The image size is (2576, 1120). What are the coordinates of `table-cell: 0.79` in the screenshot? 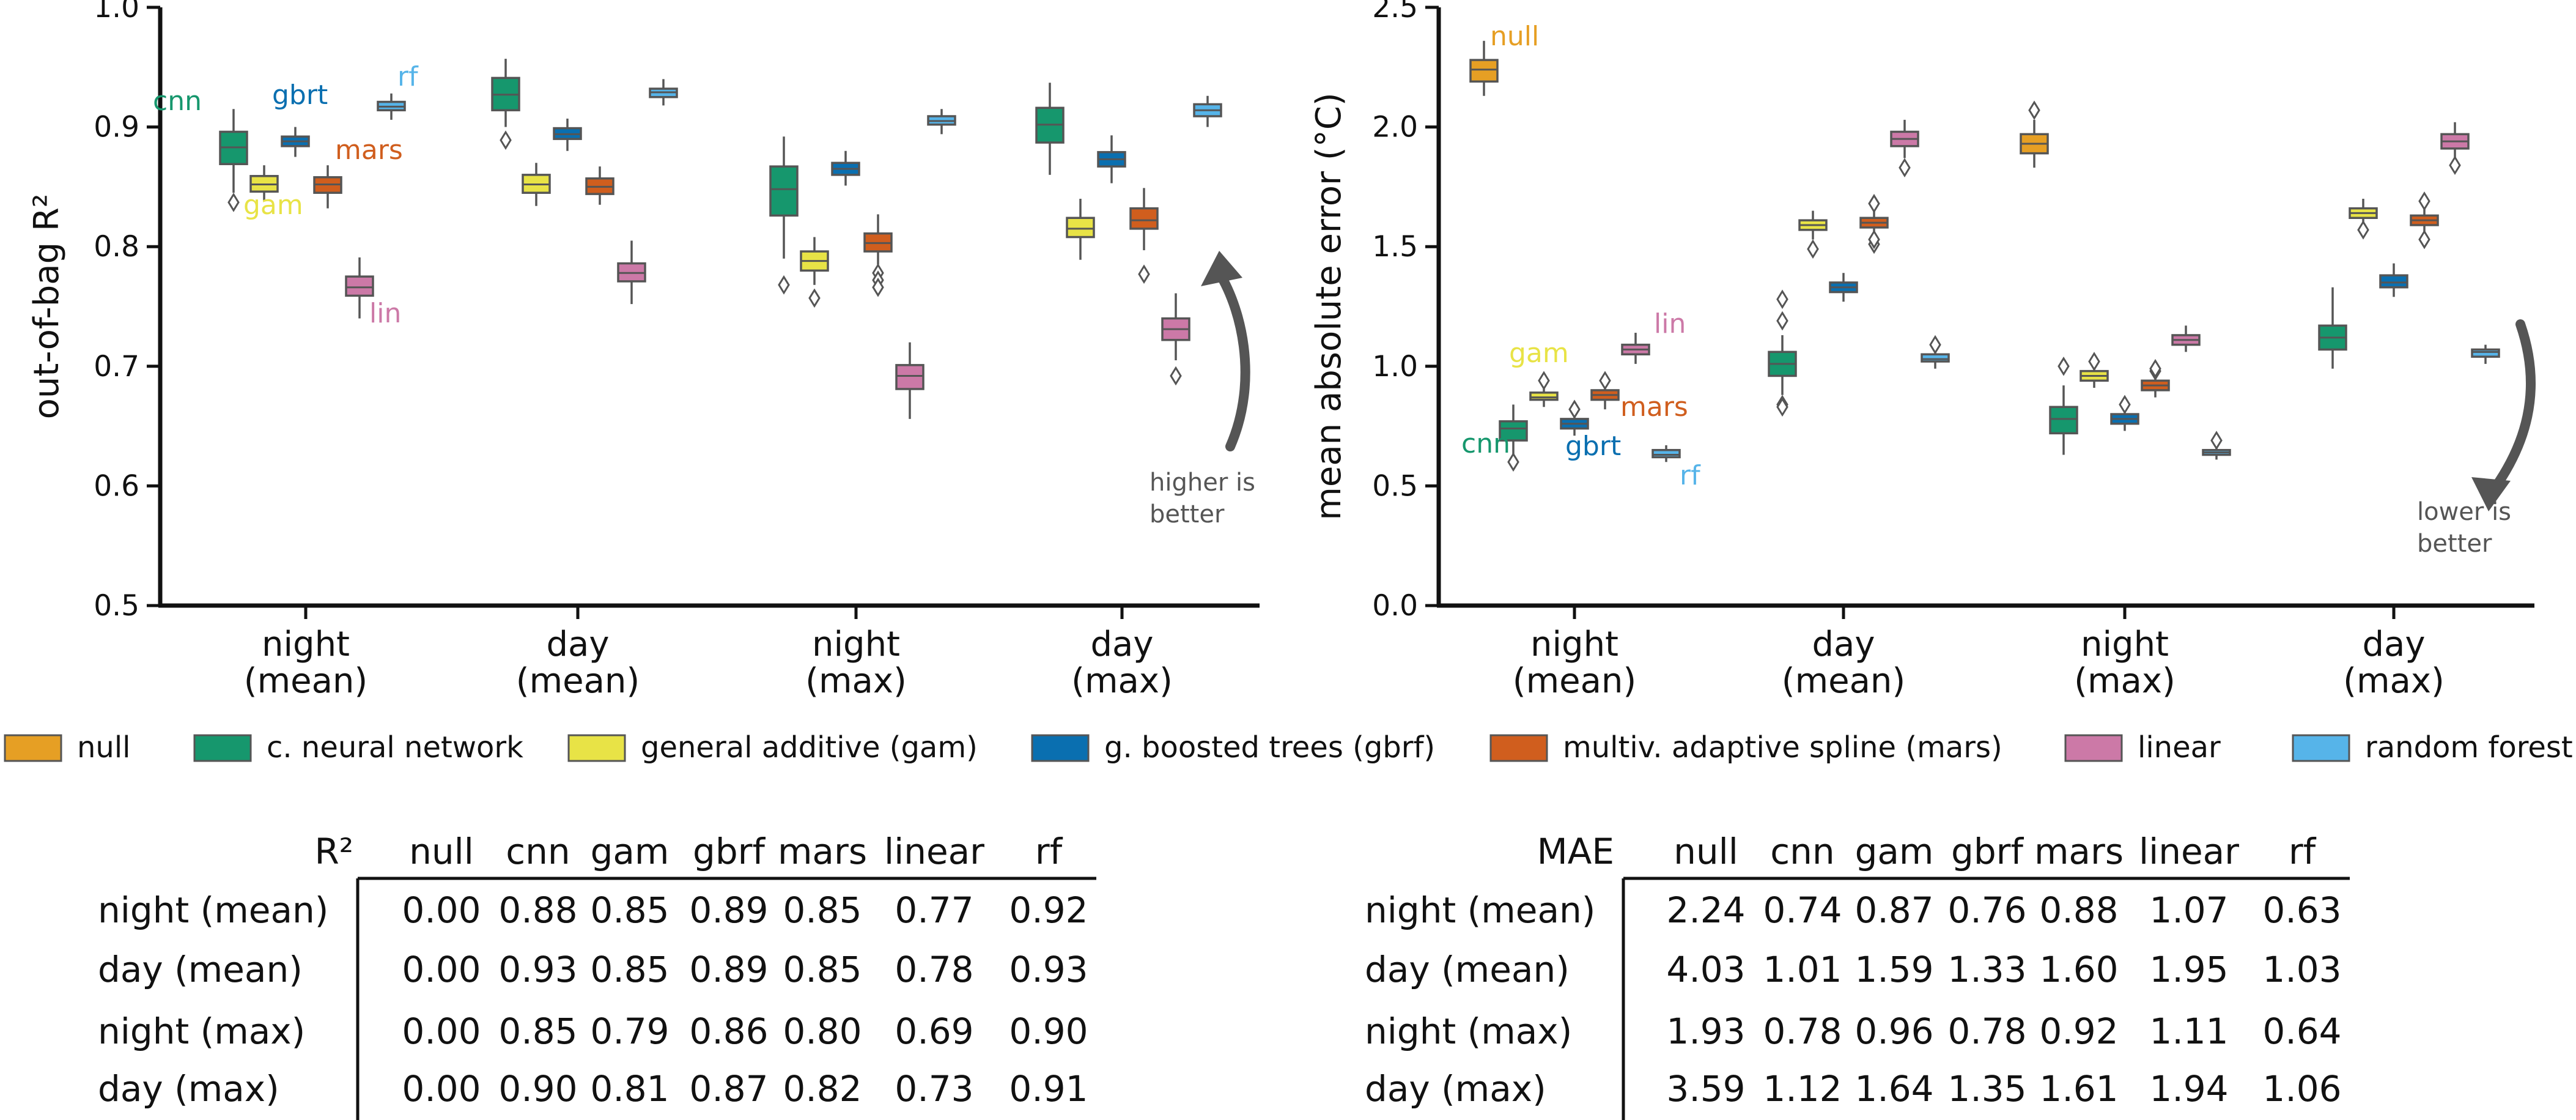 It's located at (629, 1031).